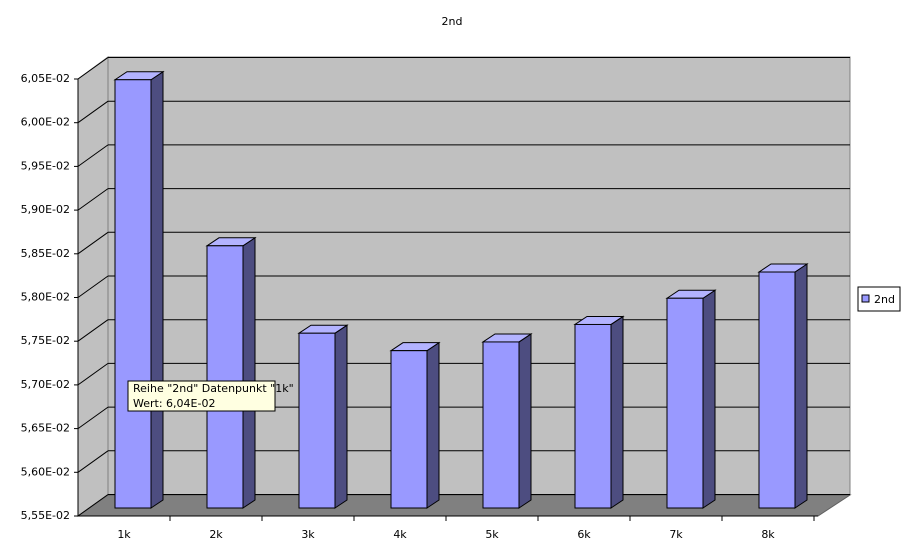 This screenshot has height=555, width=904. I want to click on legend-label: 2nd, so click(884, 299).